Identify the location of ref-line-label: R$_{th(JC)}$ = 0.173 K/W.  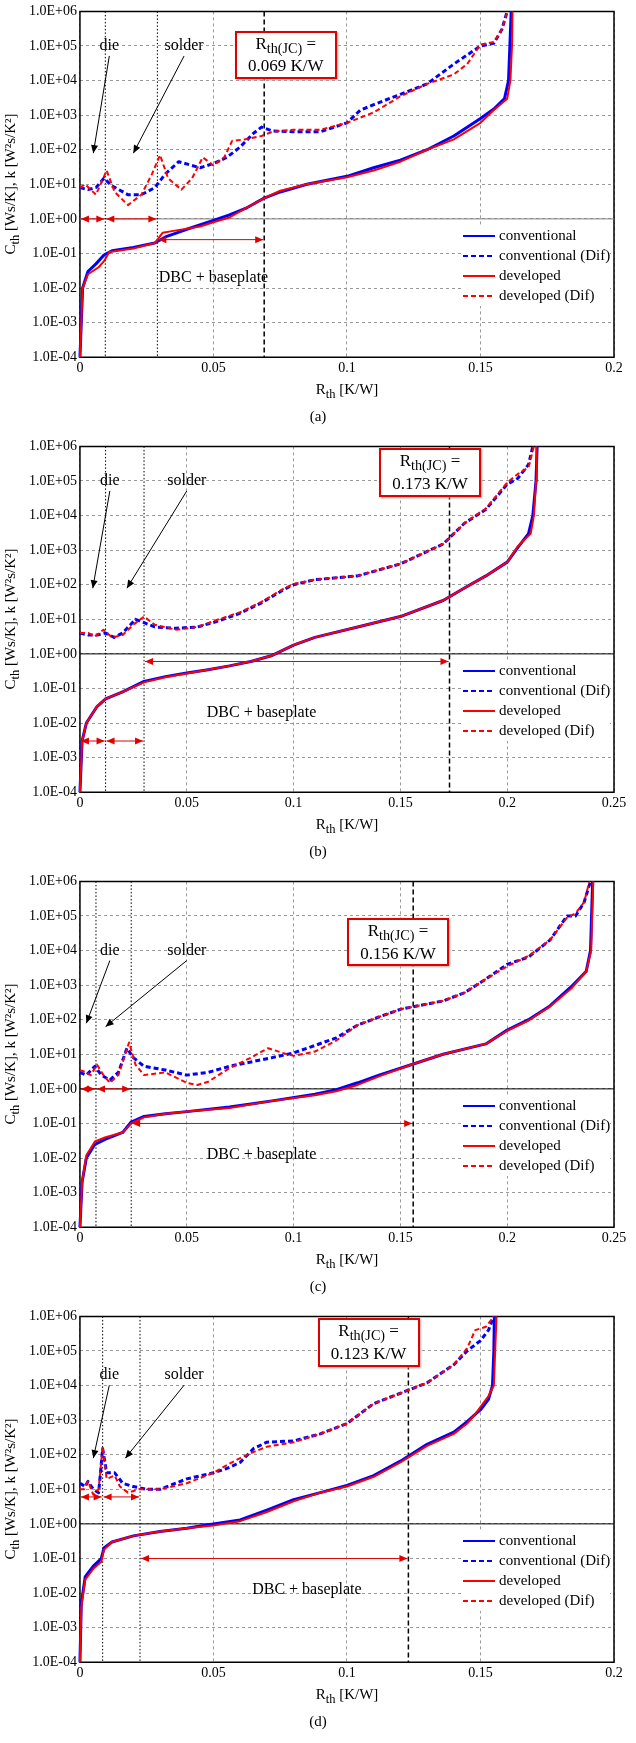
(430, 472).